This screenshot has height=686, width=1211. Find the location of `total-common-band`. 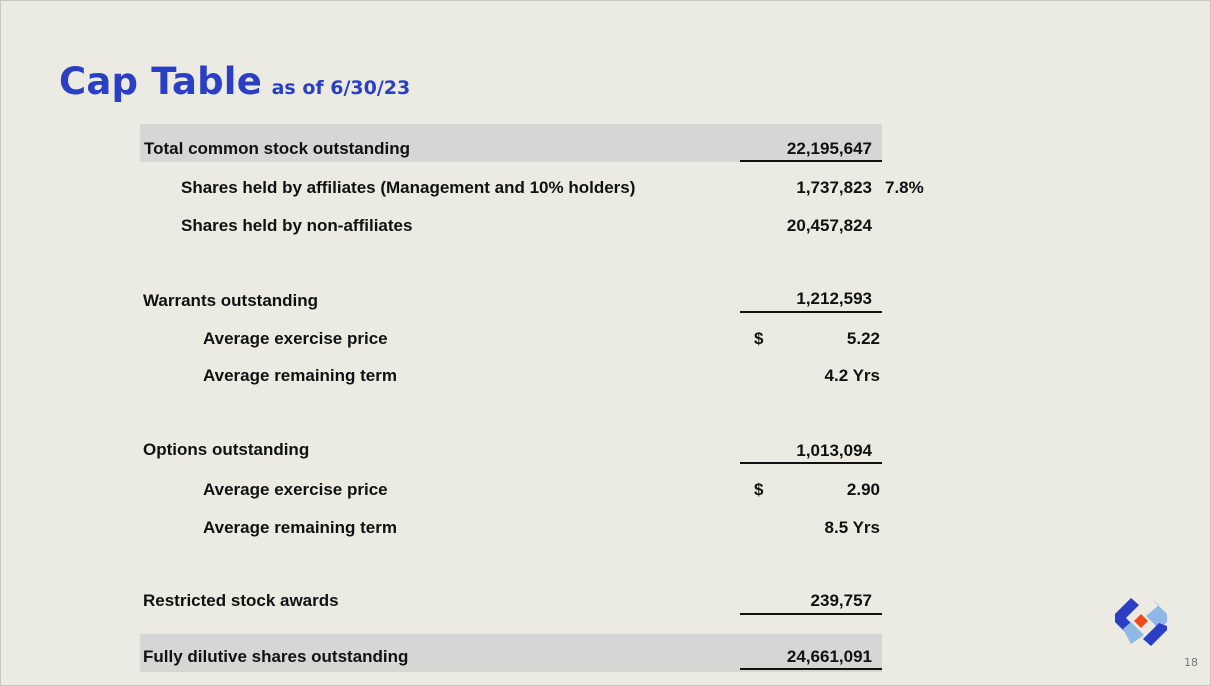

total-common-band is located at coordinates (511, 143).